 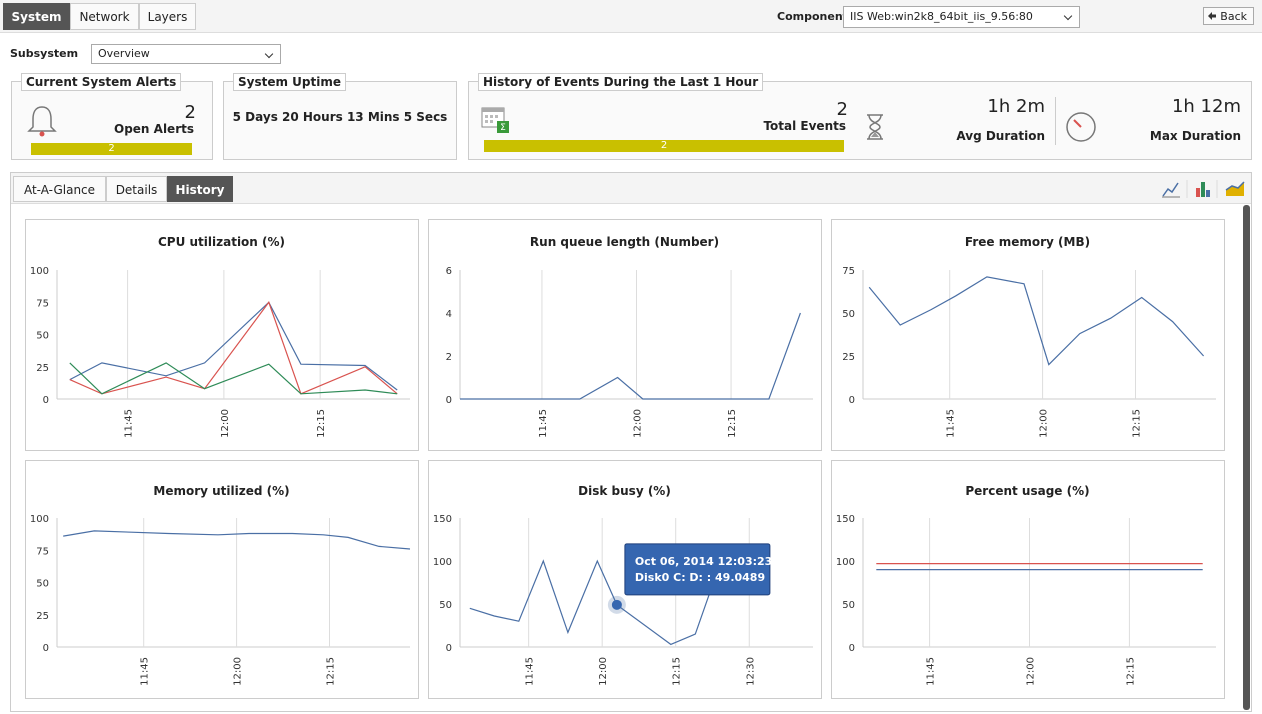 What do you see at coordinates (1055, 121) in the screenshot?
I see `divider` at bounding box center [1055, 121].